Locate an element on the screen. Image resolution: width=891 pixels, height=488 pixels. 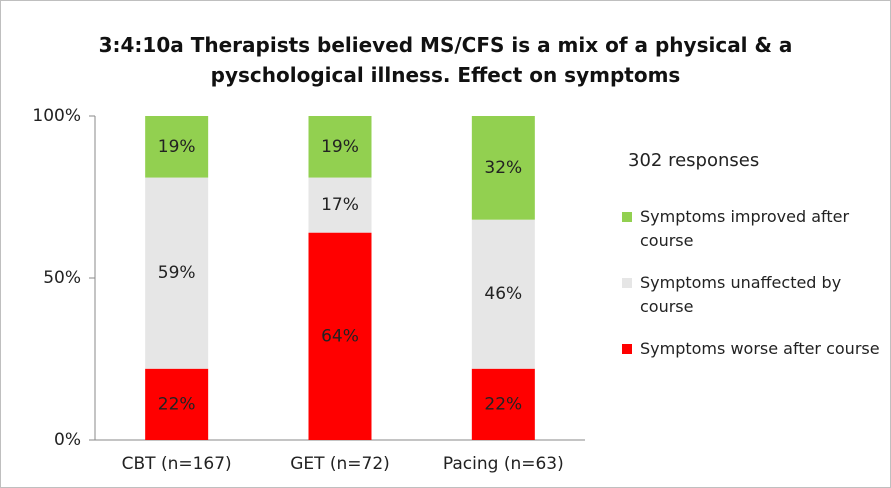
legend-label: Symptoms improved after course is located at coordinates (745, 228).